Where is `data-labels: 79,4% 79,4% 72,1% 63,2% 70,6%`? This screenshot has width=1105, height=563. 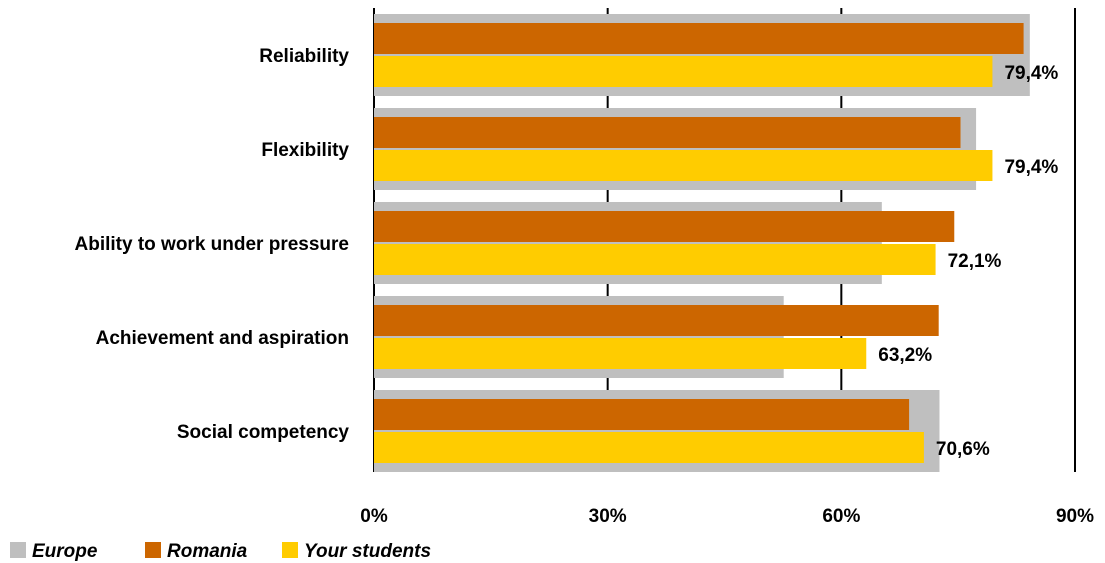
data-labels: 79,4% 79,4% 72,1% 63,2% 70,6% is located at coordinates (968, 261).